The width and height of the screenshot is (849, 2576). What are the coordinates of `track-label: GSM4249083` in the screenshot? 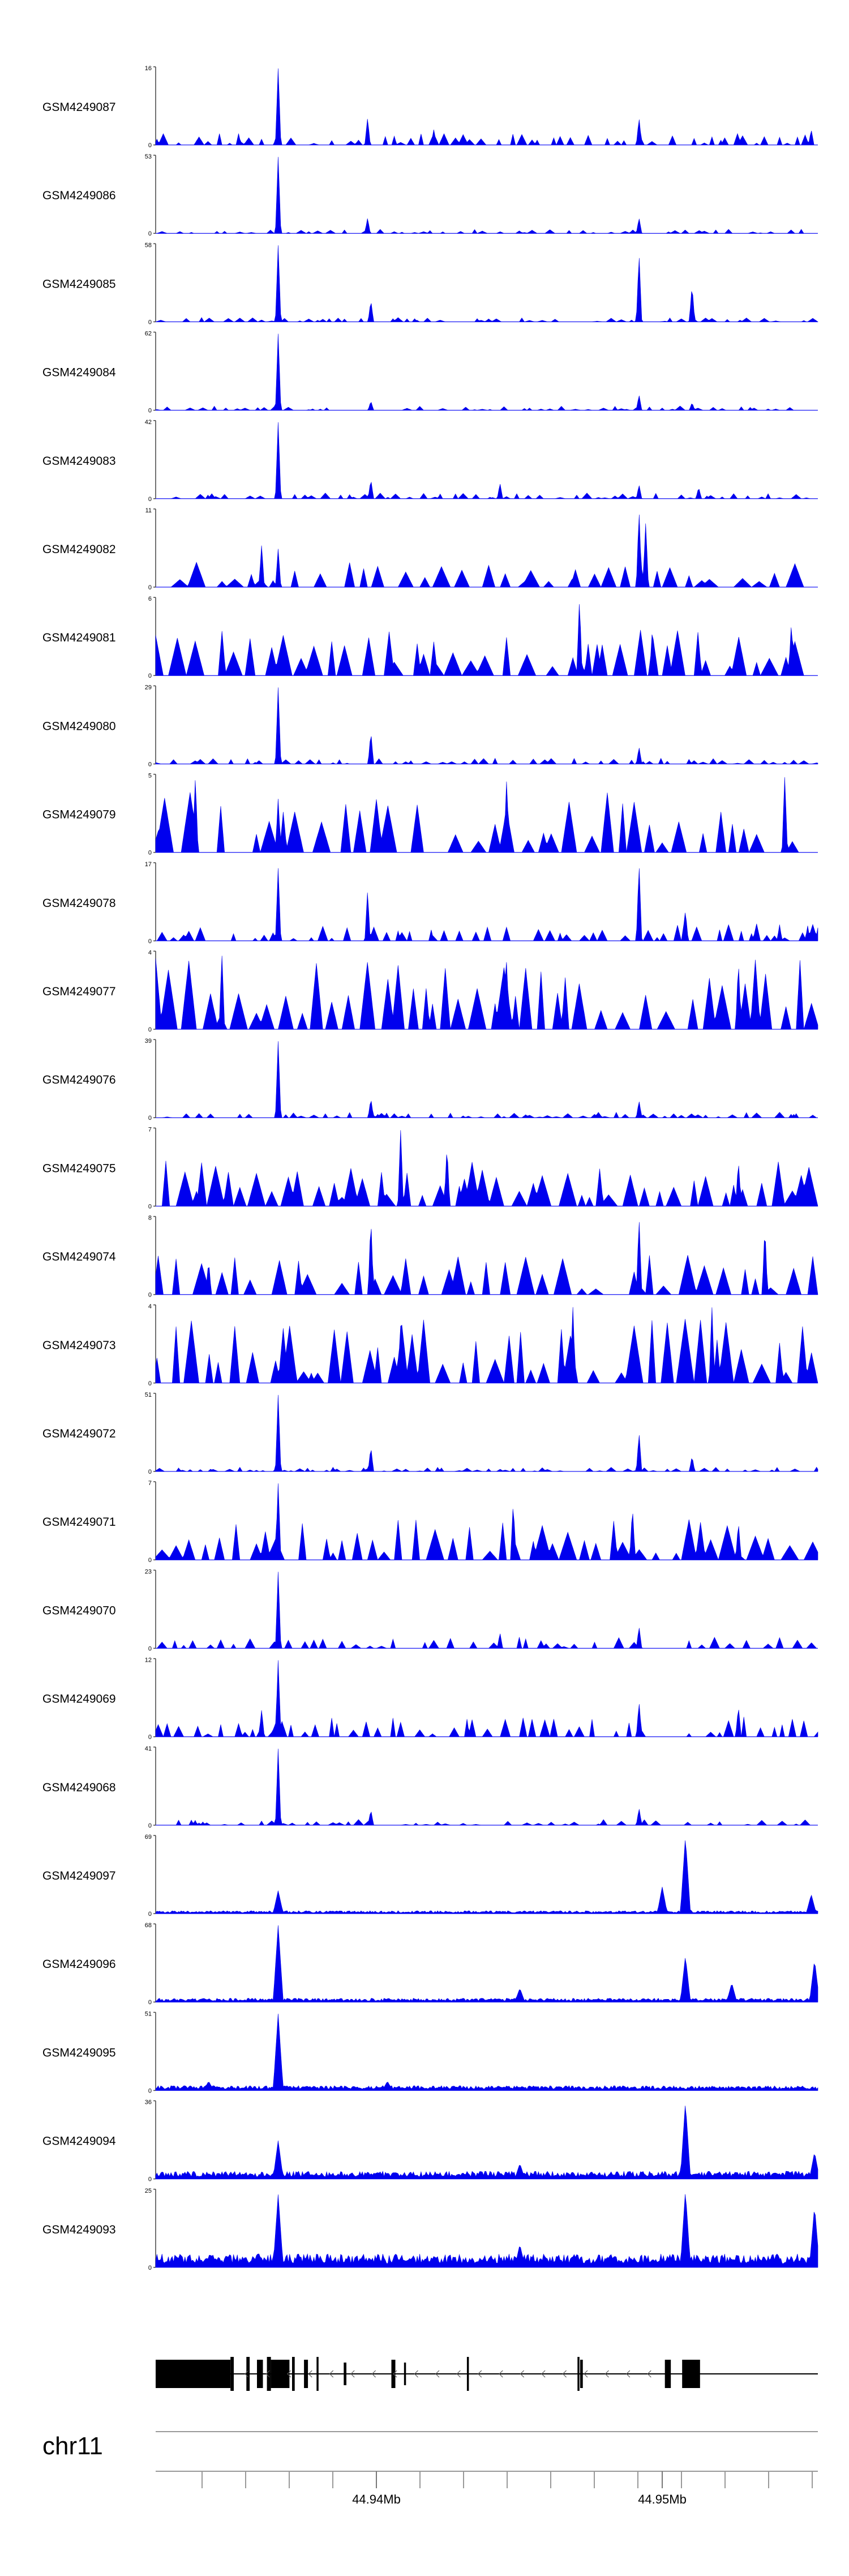 It's located at (79, 461).